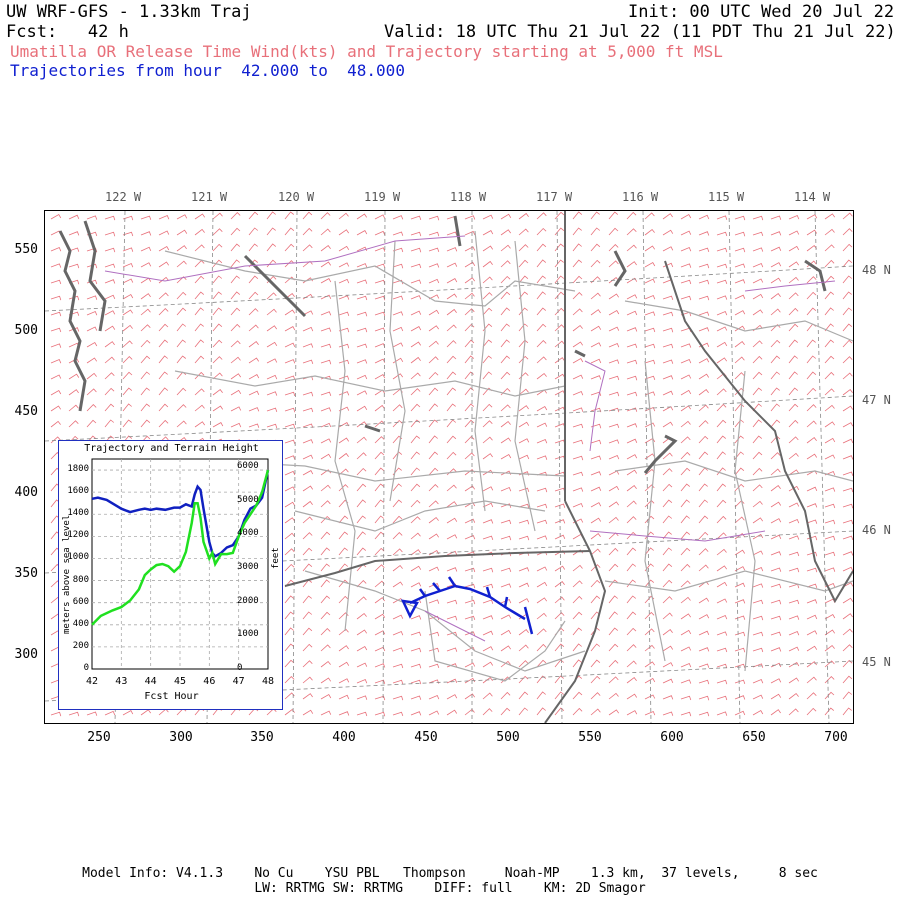 This screenshot has width=900, height=900. What do you see at coordinates (23, 492) in the screenshot?
I see `y-tick-label: 400` at bounding box center [23, 492].